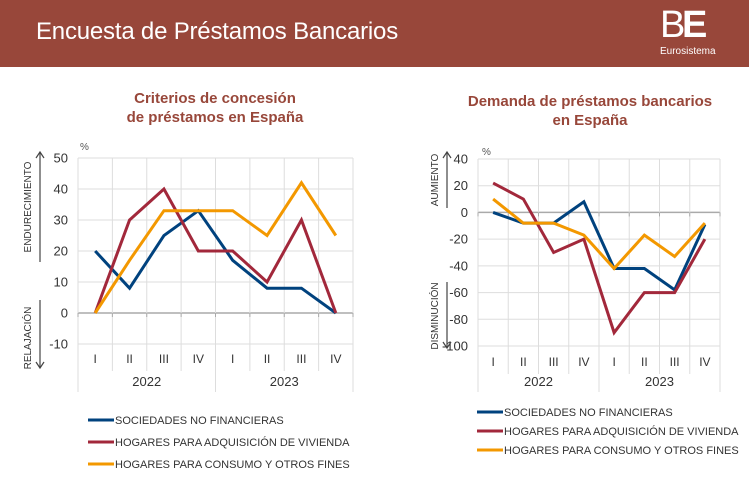  Describe the element at coordinates (447, 154) in the screenshot. I see `chart-2-up-arrow-icon` at that location.